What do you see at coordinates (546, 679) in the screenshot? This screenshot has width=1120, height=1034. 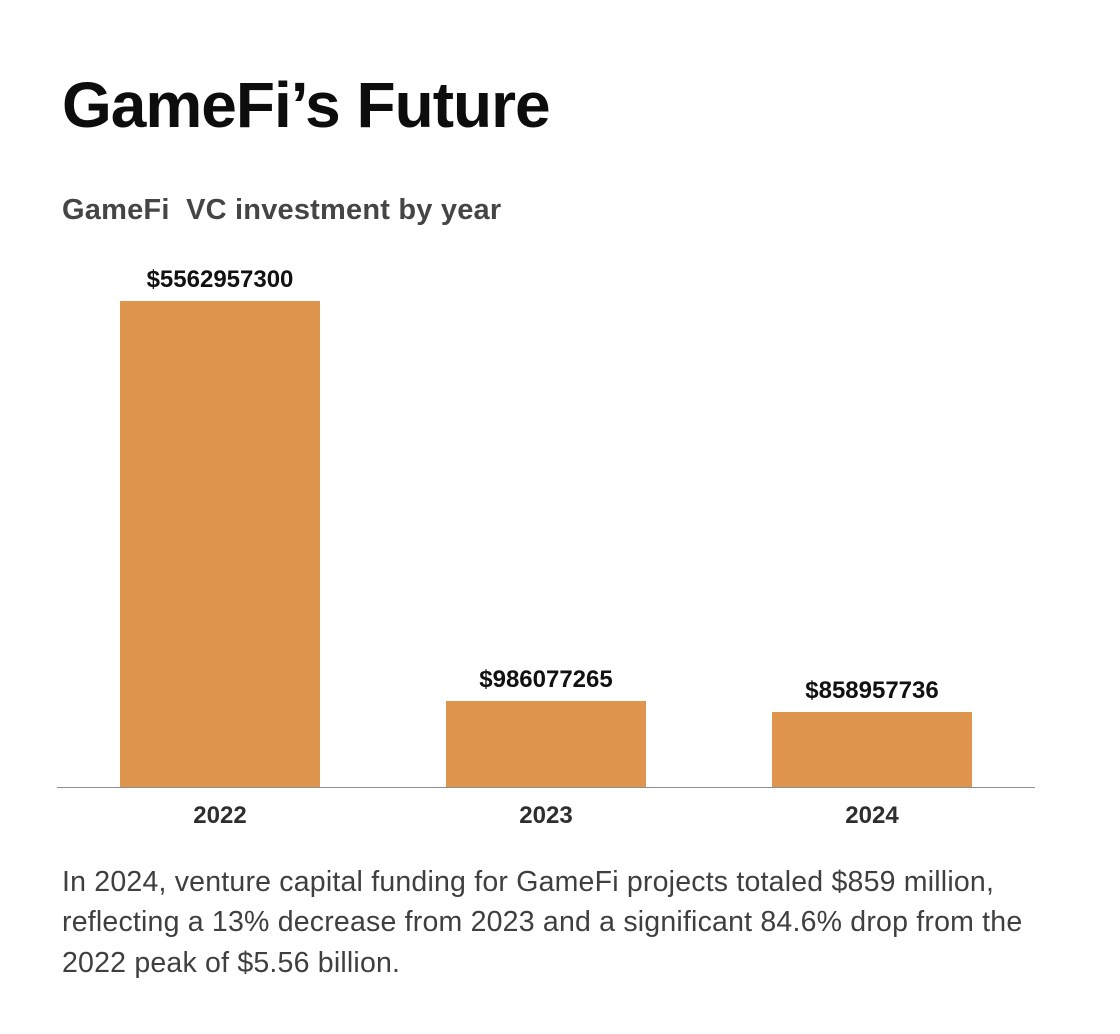 I see `bar-value-label: $986077265` at bounding box center [546, 679].